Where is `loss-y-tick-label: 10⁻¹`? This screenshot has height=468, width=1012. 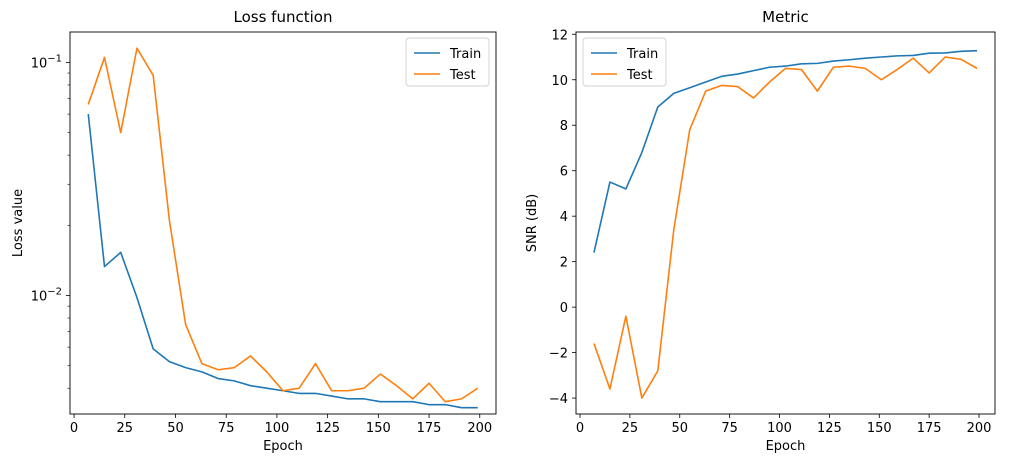 loss-y-tick-label: 10⁻¹ is located at coordinates (46, 62).